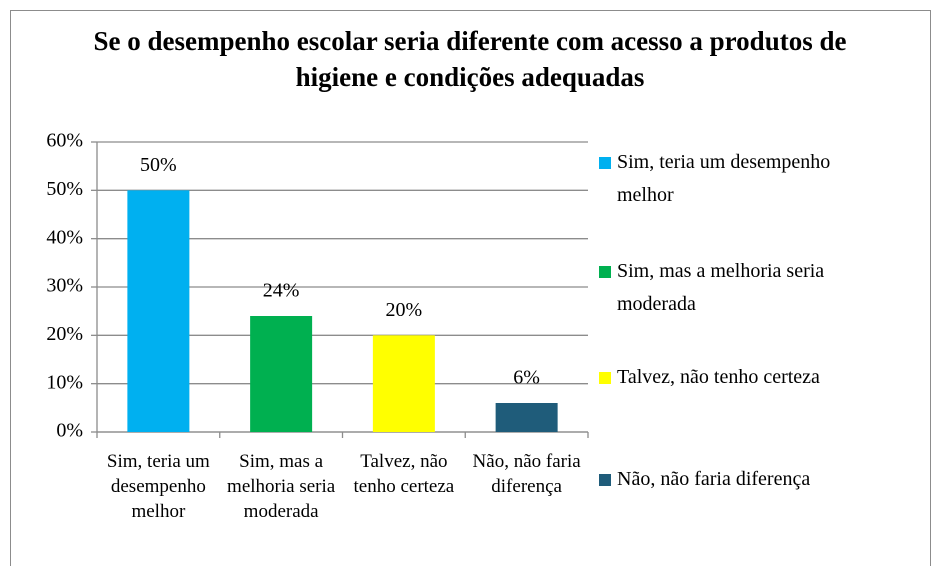 This screenshot has height=566, width=941. Describe the element at coordinates (64, 286) in the screenshot. I see `y-tick-label: 30%` at that location.